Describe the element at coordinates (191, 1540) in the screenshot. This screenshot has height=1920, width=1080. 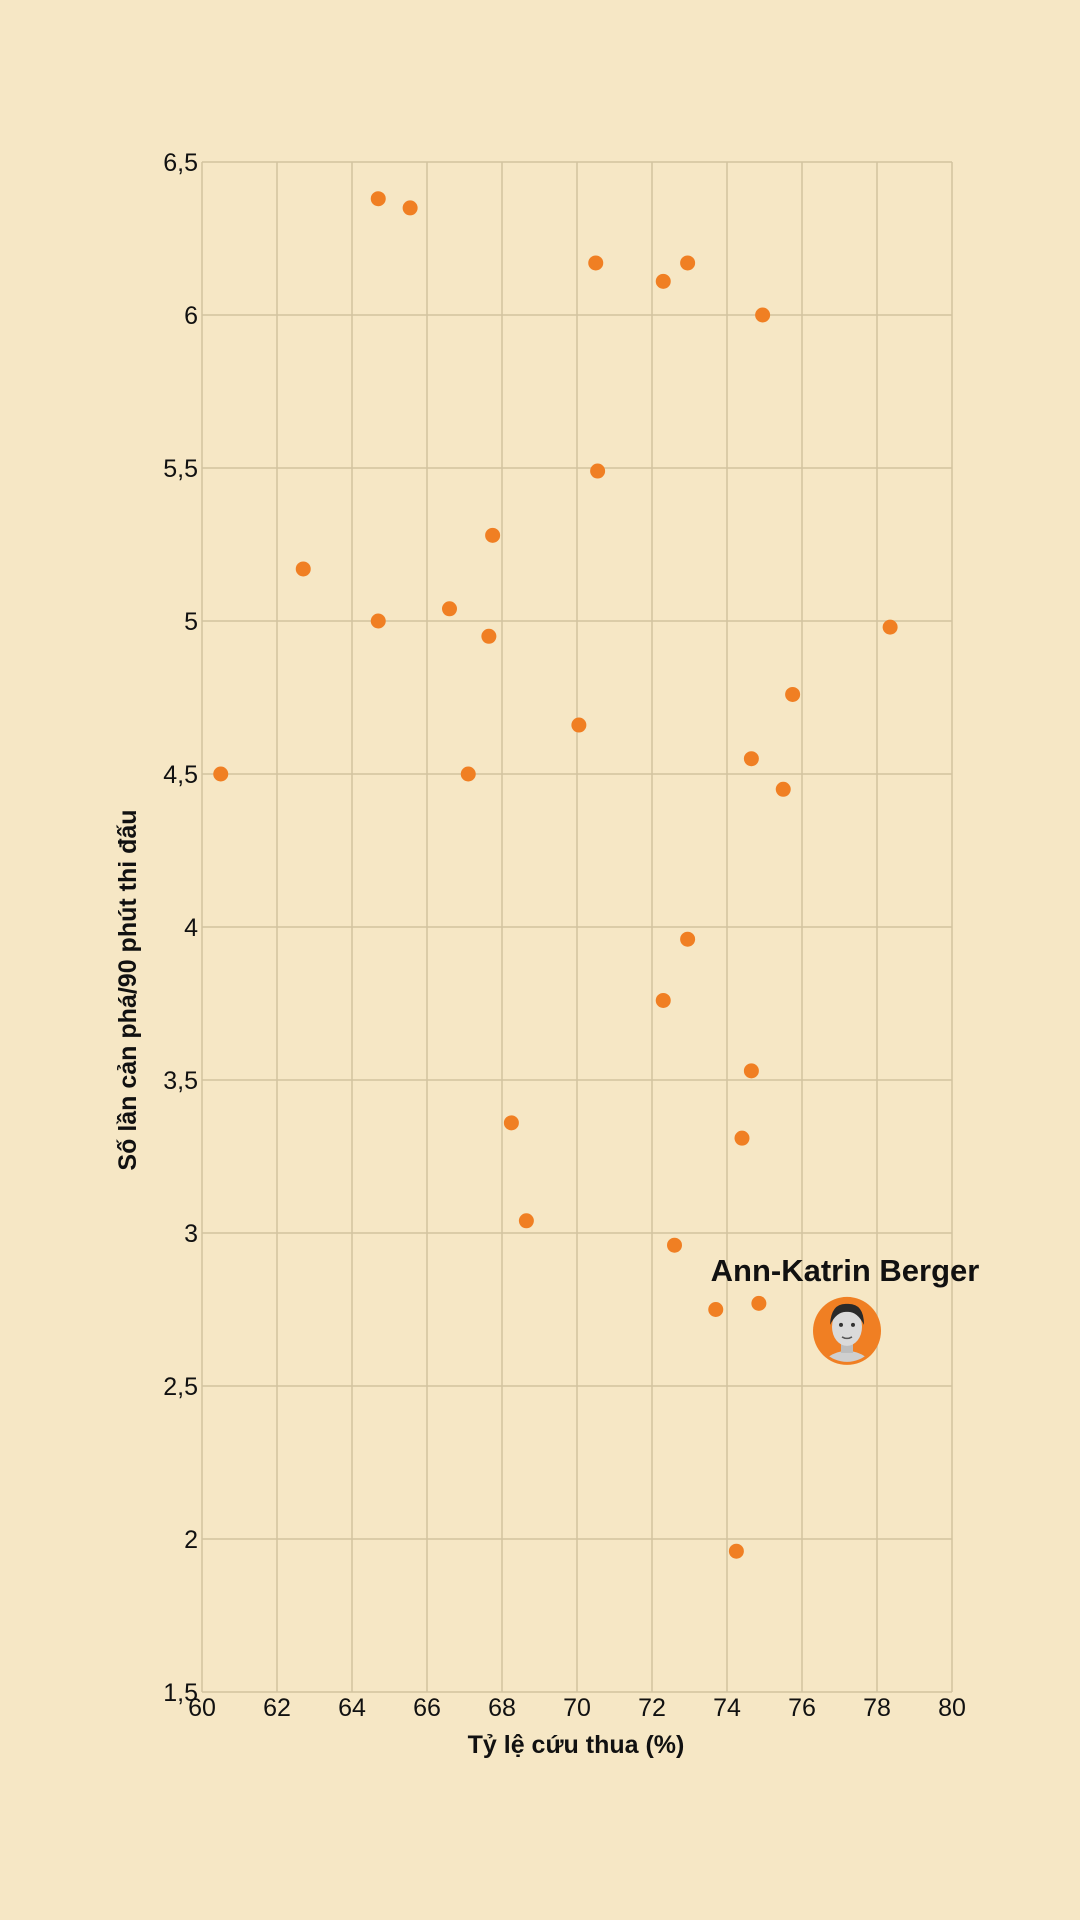
I see `y-tick-label: 2` at that location.